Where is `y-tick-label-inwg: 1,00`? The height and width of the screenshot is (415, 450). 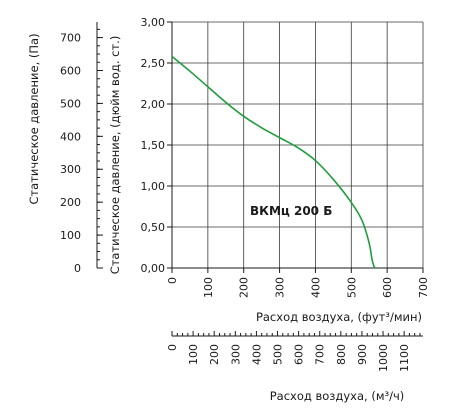 y-tick-label-inwg: 1,00 is located at coordinates (153, 186).